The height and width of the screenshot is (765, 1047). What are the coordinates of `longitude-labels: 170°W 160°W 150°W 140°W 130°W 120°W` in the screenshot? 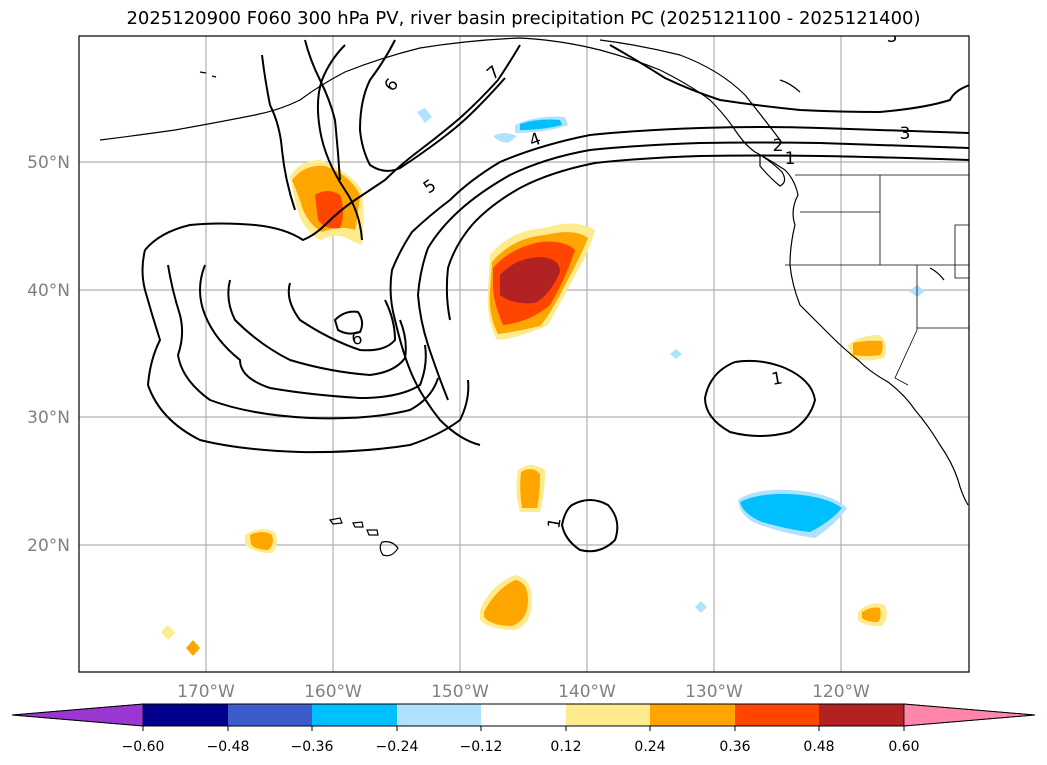 It's located at (523, 692).